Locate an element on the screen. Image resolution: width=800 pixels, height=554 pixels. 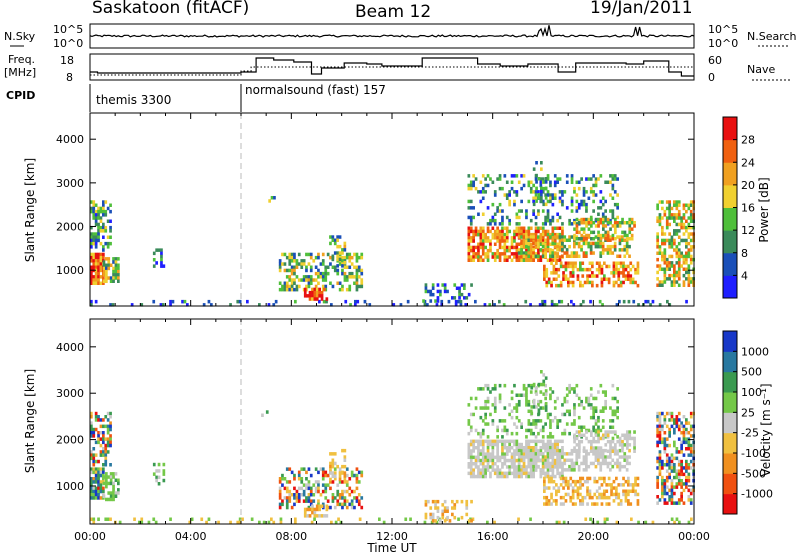
x-tick-label: 04:00 is located at coordinates (191, 536).